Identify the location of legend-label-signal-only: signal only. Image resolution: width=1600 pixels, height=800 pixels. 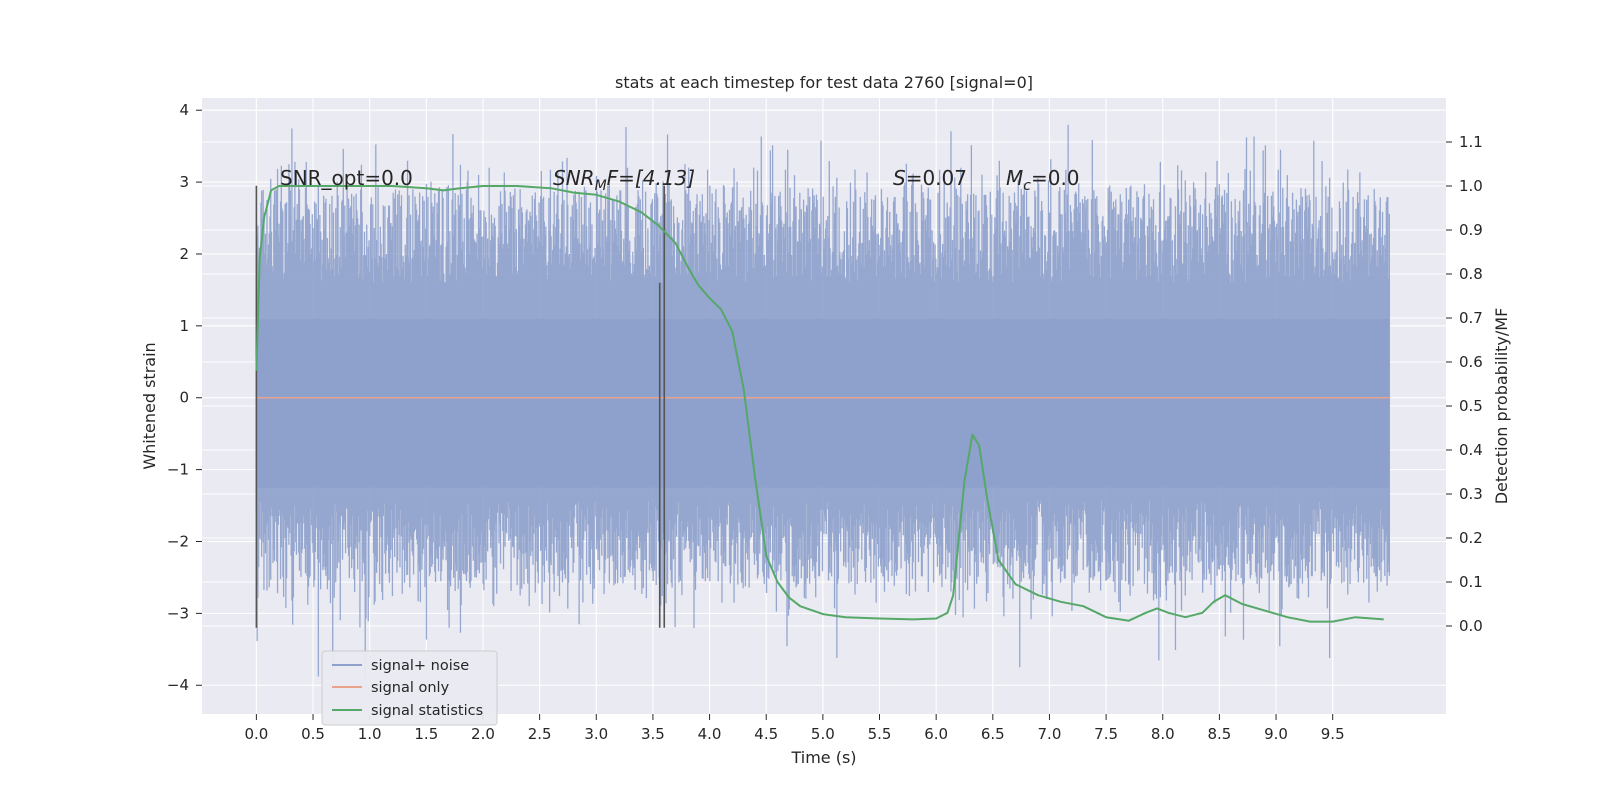
(410, 688).